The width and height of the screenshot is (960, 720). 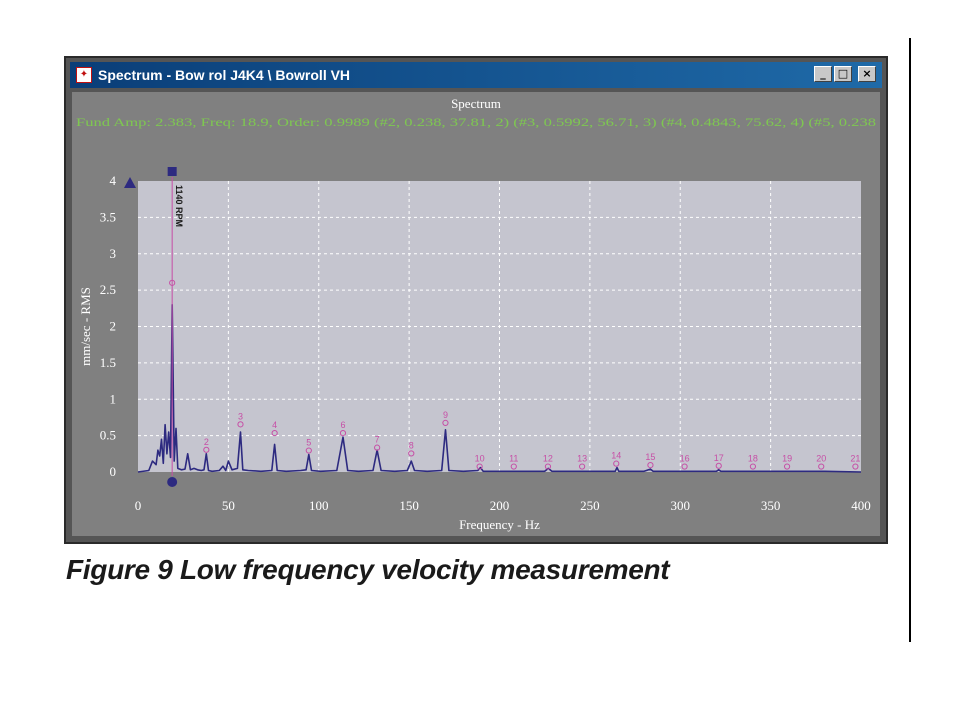 I want to click on cursor-rpm-label: 1140 RPM, so click(x=179, y=206).